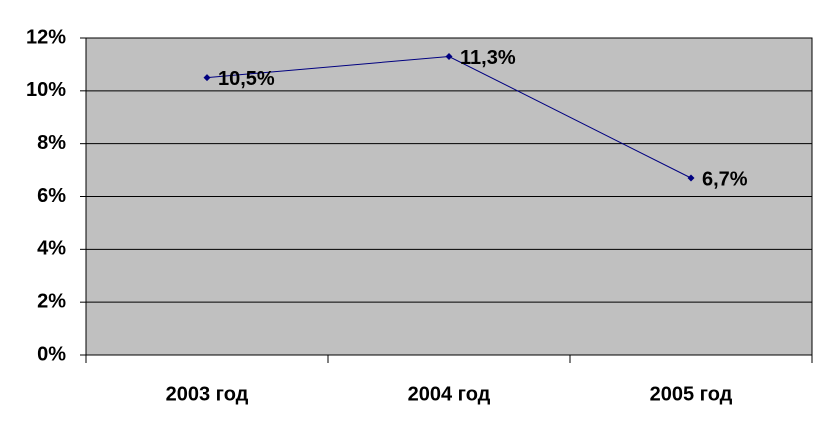 The image size is (828, 432). I want to click on data-label: 10,5%, so click(246, 79).